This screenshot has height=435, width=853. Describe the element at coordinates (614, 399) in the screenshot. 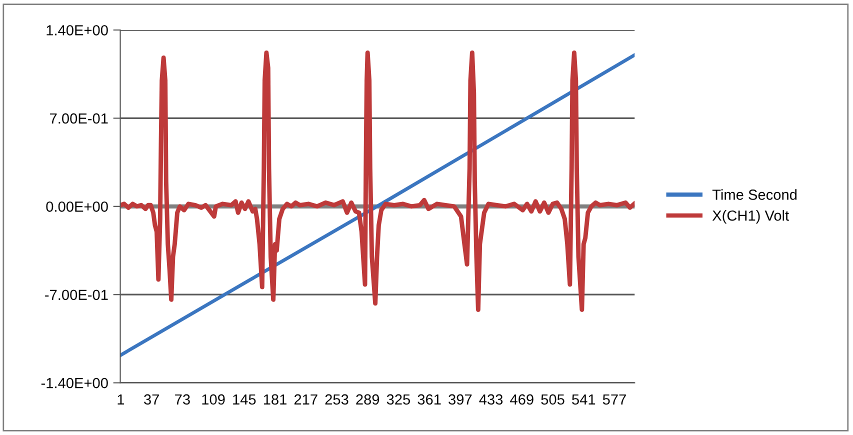

I see `x-tick-label: 577` at that location.